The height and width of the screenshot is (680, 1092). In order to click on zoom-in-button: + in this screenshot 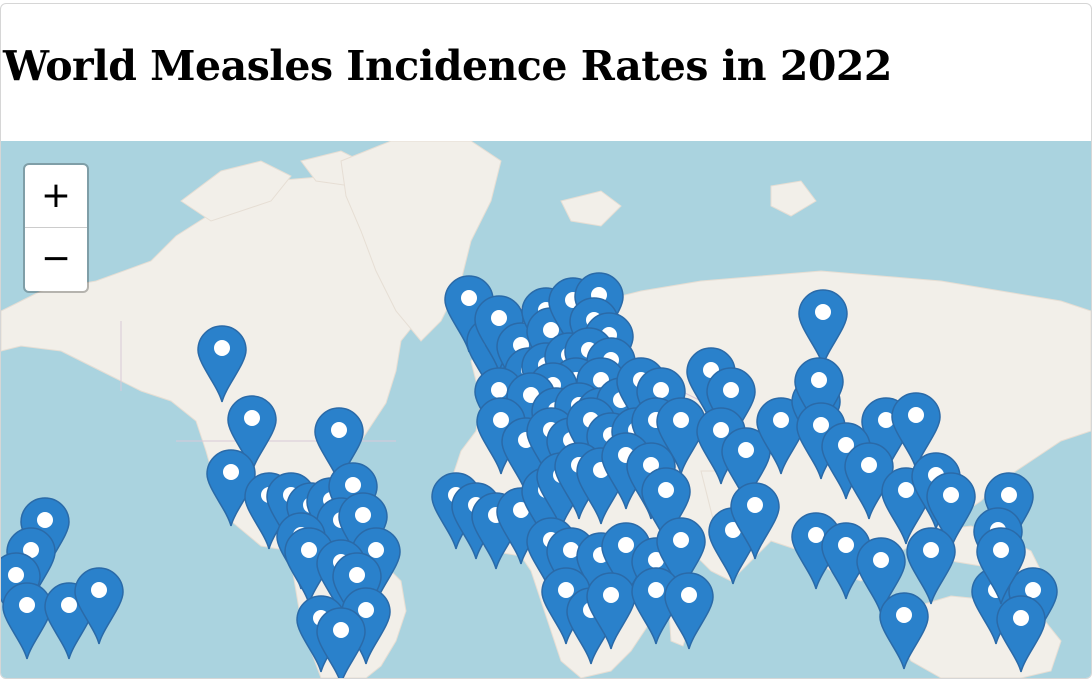, I will do `click(56, 196)`.